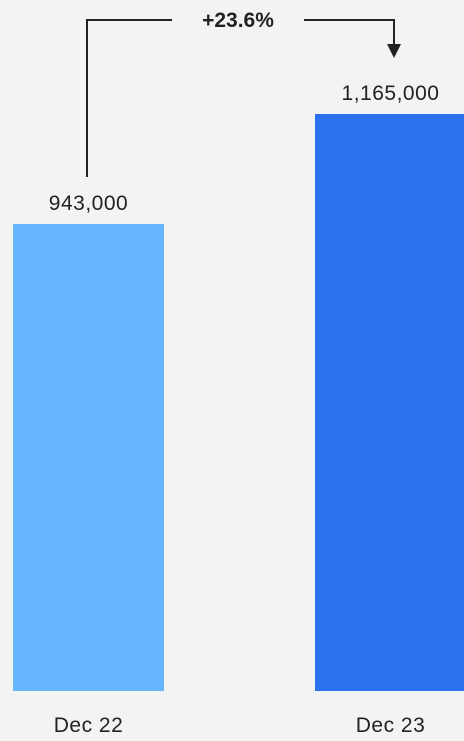  I want to click on change-label: +23.6%, so click(238, 20).